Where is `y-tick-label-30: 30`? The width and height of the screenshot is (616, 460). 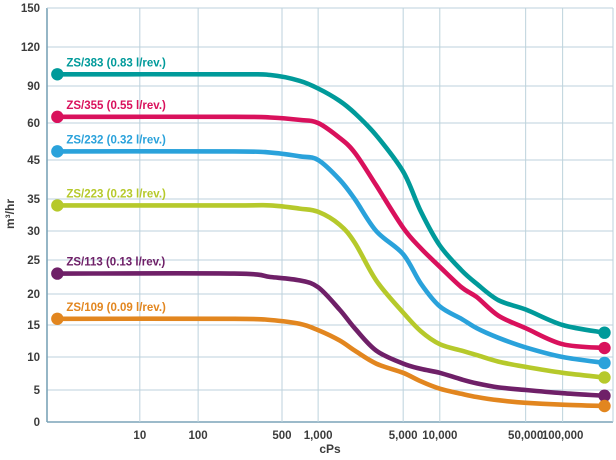 y-tick-label-30: 30 is located at coordinates (33, 232).